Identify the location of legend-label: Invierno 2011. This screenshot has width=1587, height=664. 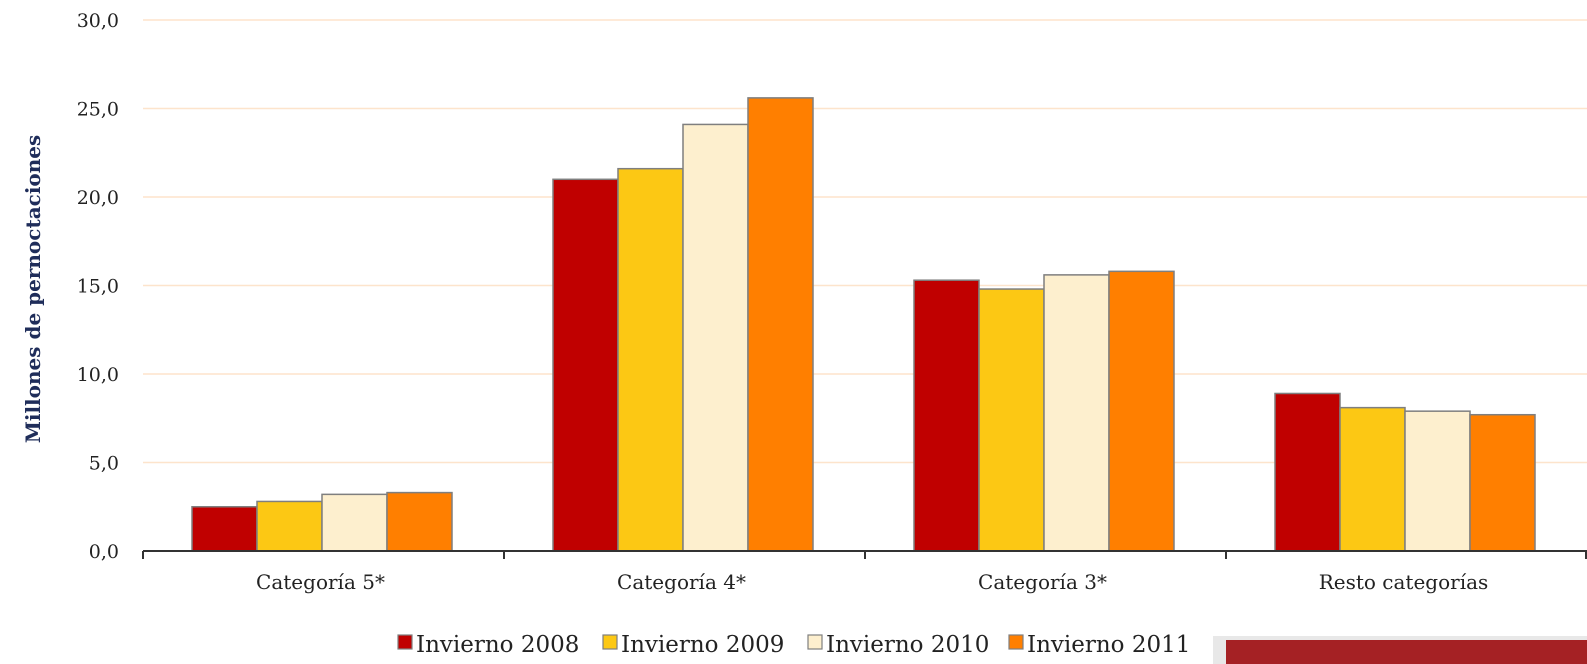
(1108, 645).